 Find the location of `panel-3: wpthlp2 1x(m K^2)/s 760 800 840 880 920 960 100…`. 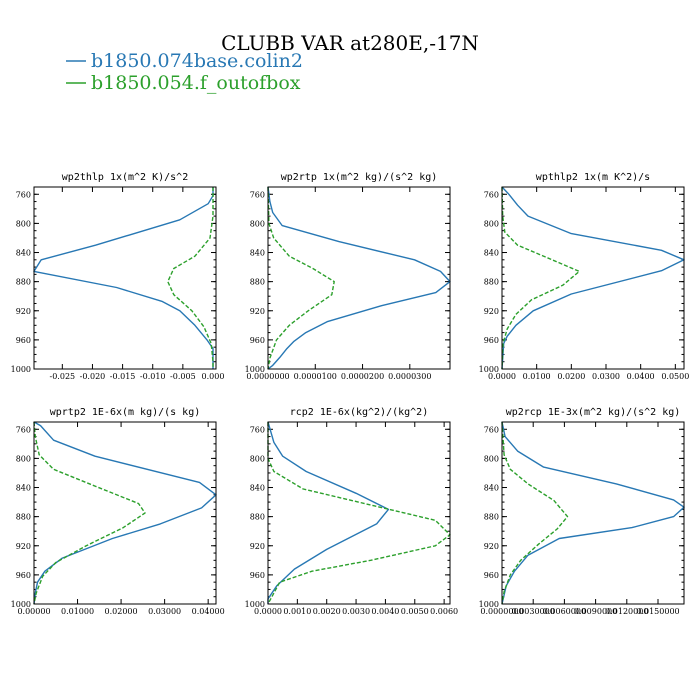

panel-3: wpthlp2 1x(m K^2)/s 760 800 840 880 920 960 100… is located at coordinates (584, 276).